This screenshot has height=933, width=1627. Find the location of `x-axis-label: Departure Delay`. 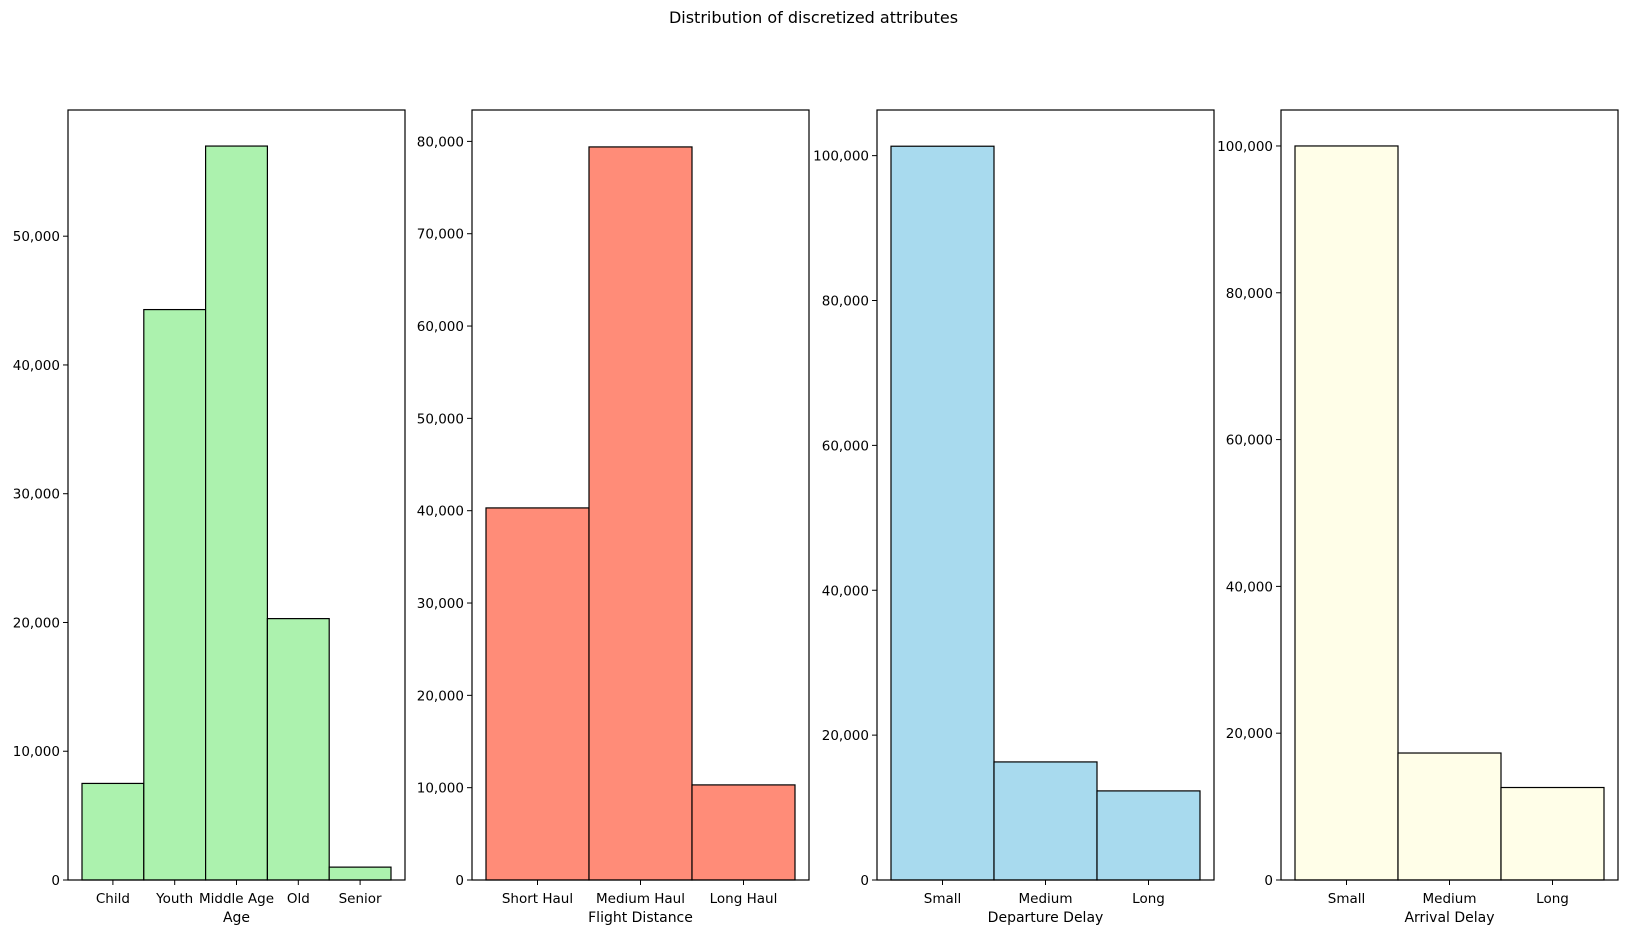

x-axis-label: Departure Delay is located at coordinates (1046, 918).